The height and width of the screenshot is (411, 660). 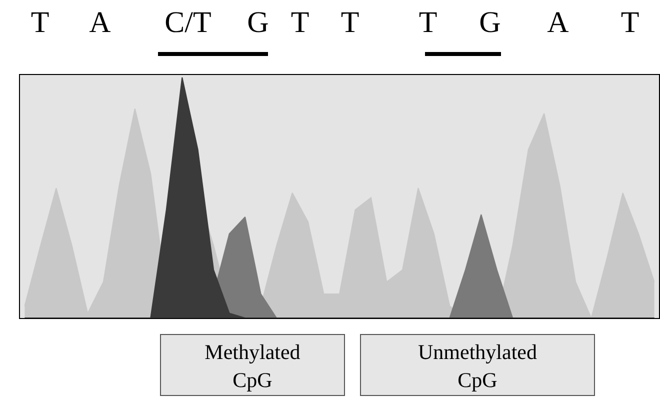 I want to click on text: Unmethylated CpG, so click(x=477, y=365).